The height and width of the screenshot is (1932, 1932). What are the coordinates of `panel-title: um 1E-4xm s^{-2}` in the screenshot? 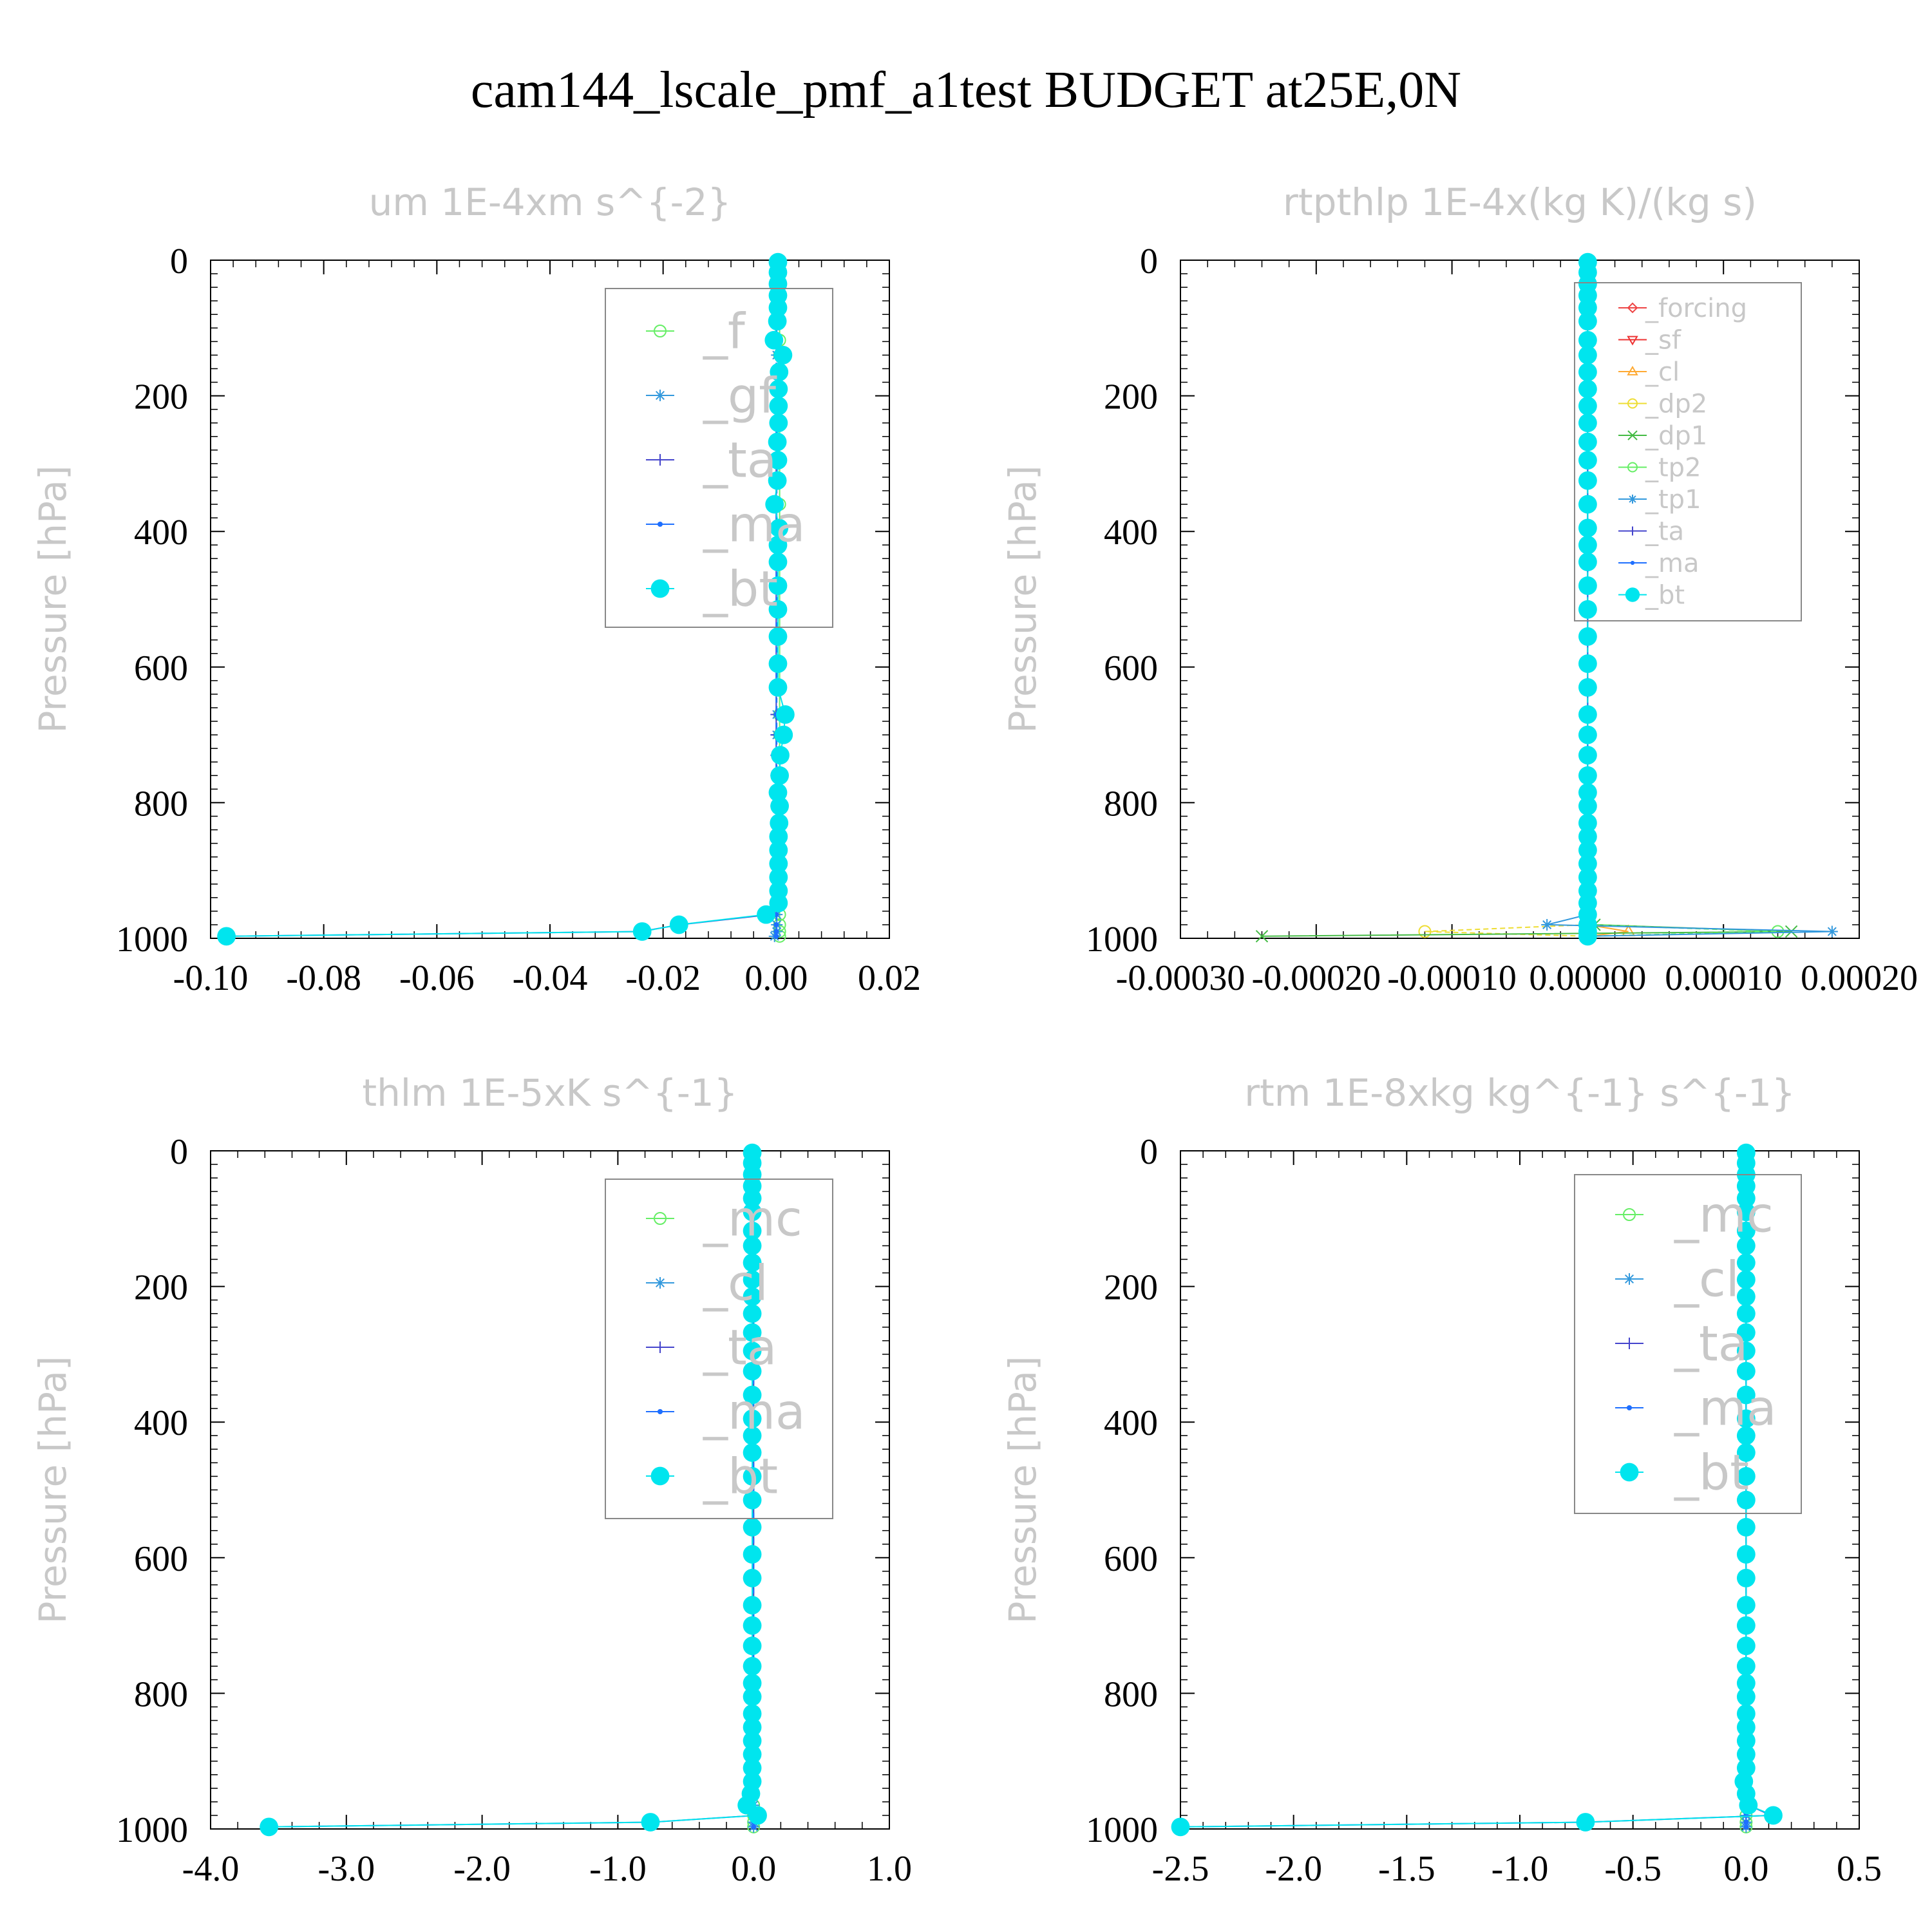 It's located at (550, 202).